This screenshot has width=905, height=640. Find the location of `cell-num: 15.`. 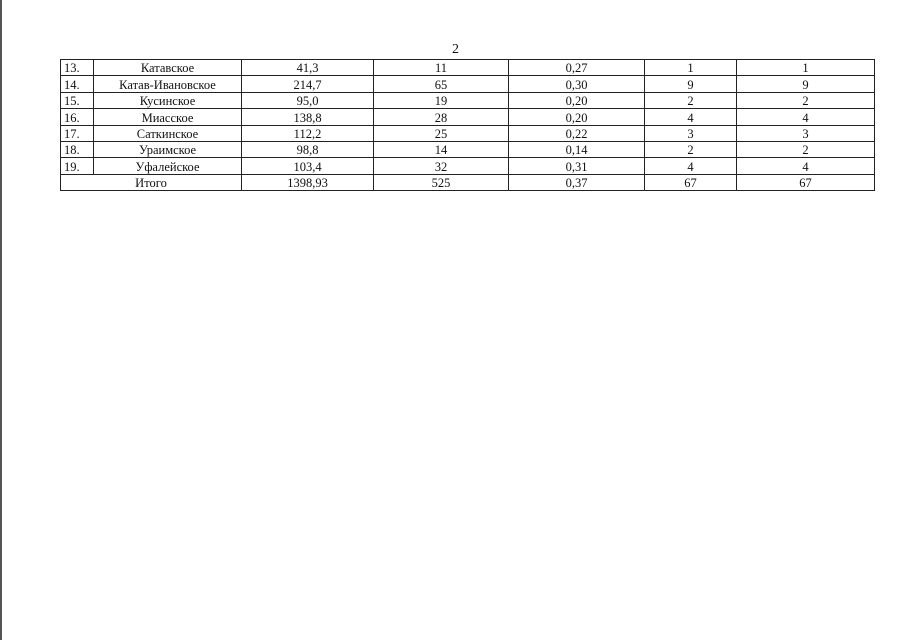

cell-num: 15. is located at coordinates (77, 100).